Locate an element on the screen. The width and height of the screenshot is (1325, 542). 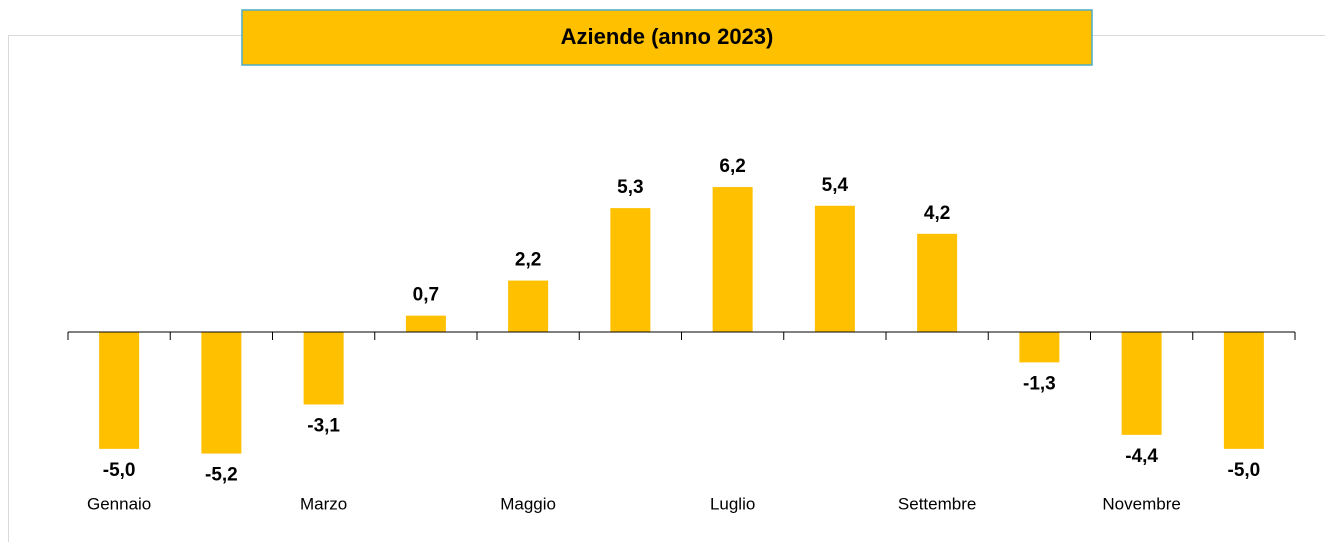
data-label: 5,4 is located at coordinates (835, 185).